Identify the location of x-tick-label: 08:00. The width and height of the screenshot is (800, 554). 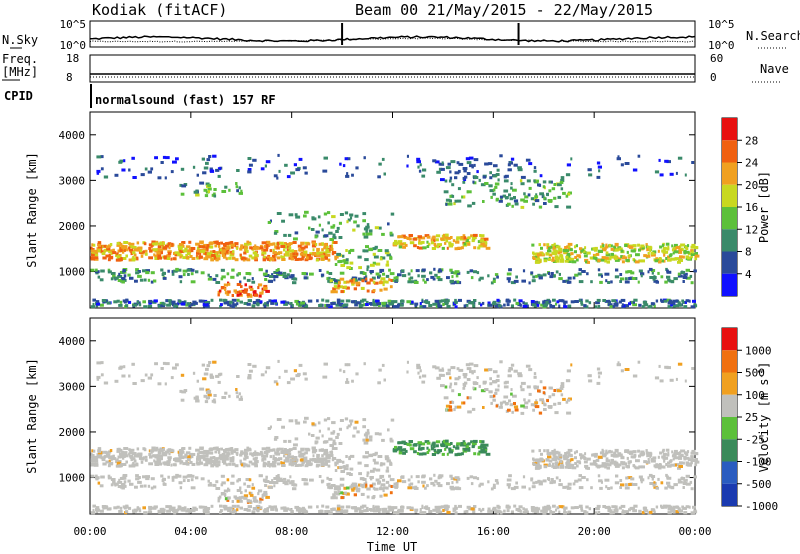
(291, 531).